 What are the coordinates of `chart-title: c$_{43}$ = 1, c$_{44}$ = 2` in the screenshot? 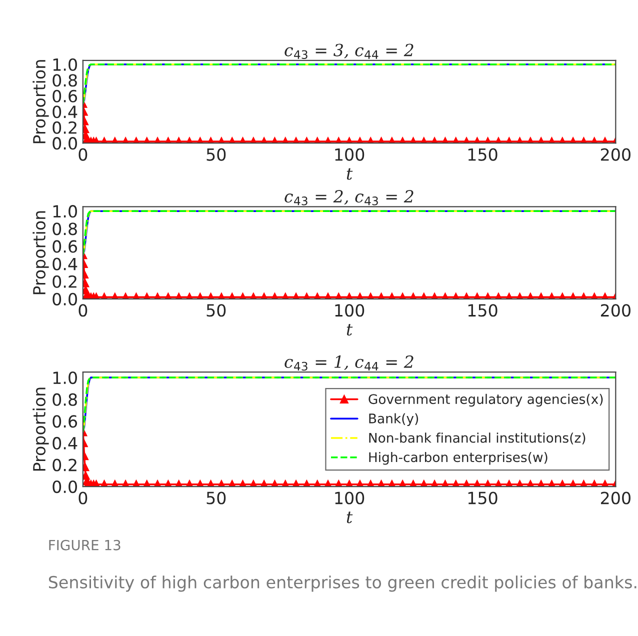 It's located at (349, 363).